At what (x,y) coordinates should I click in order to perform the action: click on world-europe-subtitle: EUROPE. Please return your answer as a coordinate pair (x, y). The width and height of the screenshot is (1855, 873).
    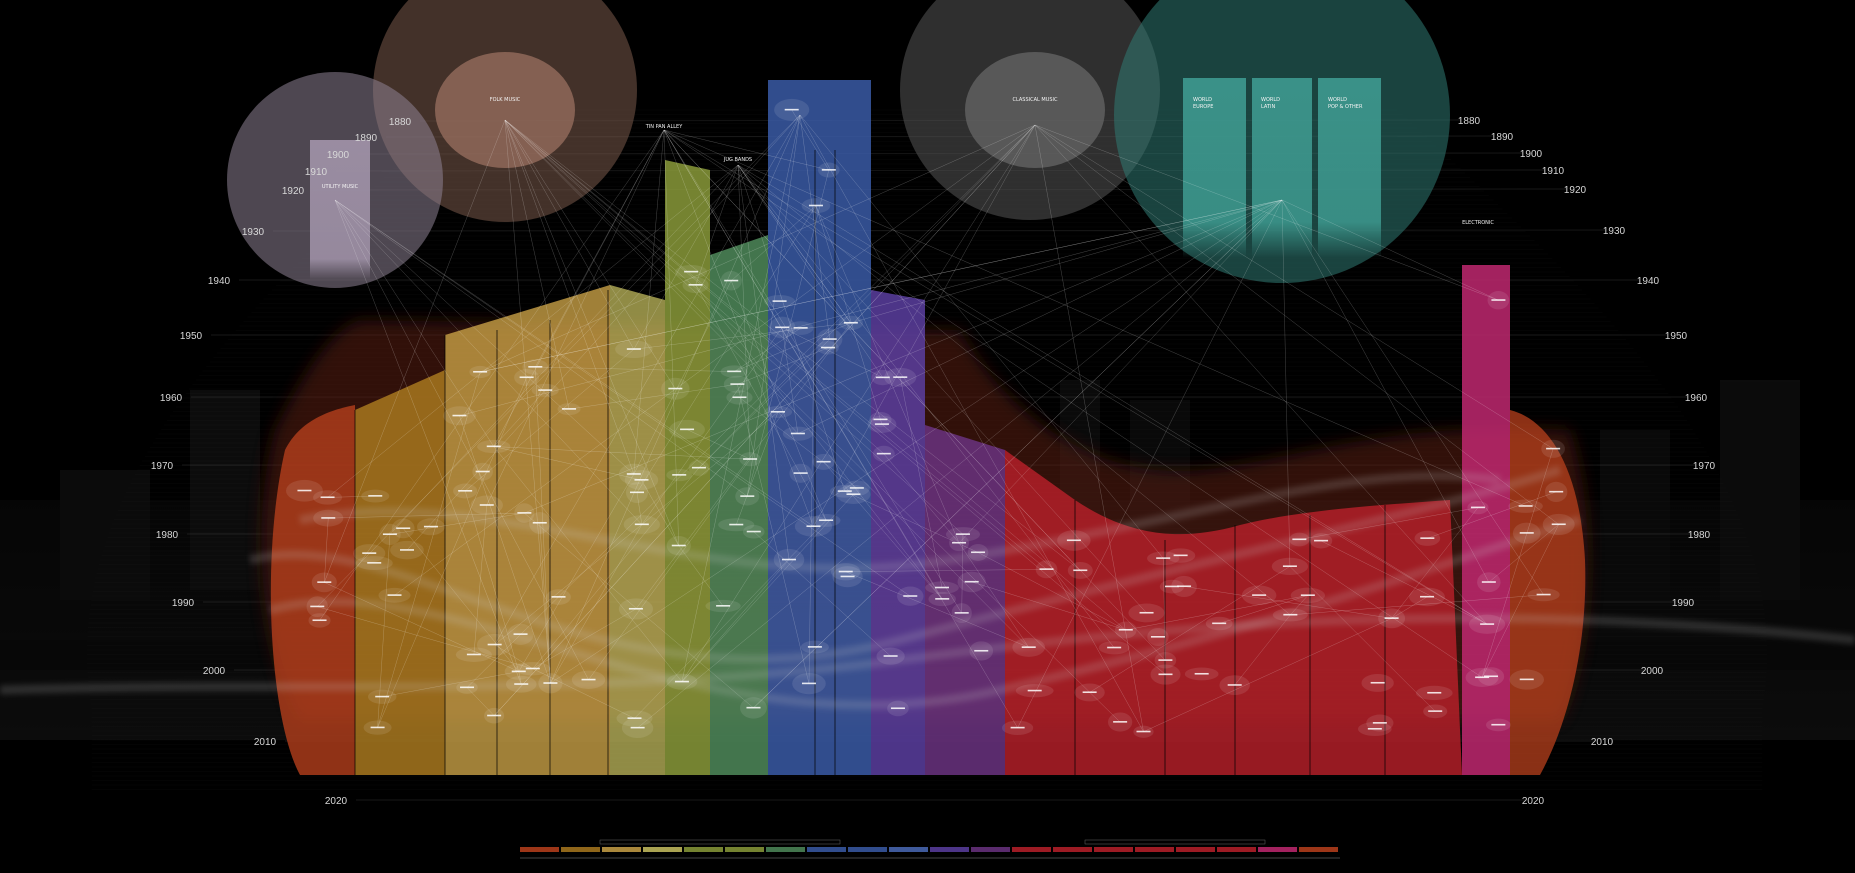
    Looking at the image, I should click on (1203, 107).